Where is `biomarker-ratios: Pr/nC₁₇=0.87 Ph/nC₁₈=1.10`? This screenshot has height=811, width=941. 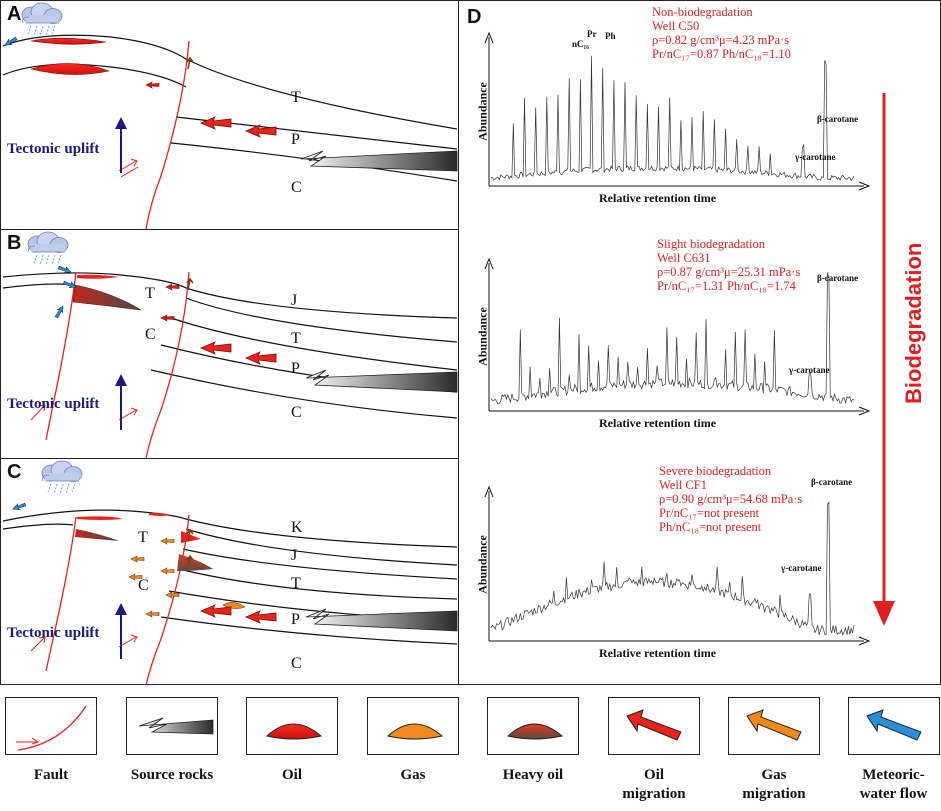 biomarker-ratios: Pr/nC₁₇=0.87 Ph/nC₁₈=1.10 is located at coordinates (721, 54).